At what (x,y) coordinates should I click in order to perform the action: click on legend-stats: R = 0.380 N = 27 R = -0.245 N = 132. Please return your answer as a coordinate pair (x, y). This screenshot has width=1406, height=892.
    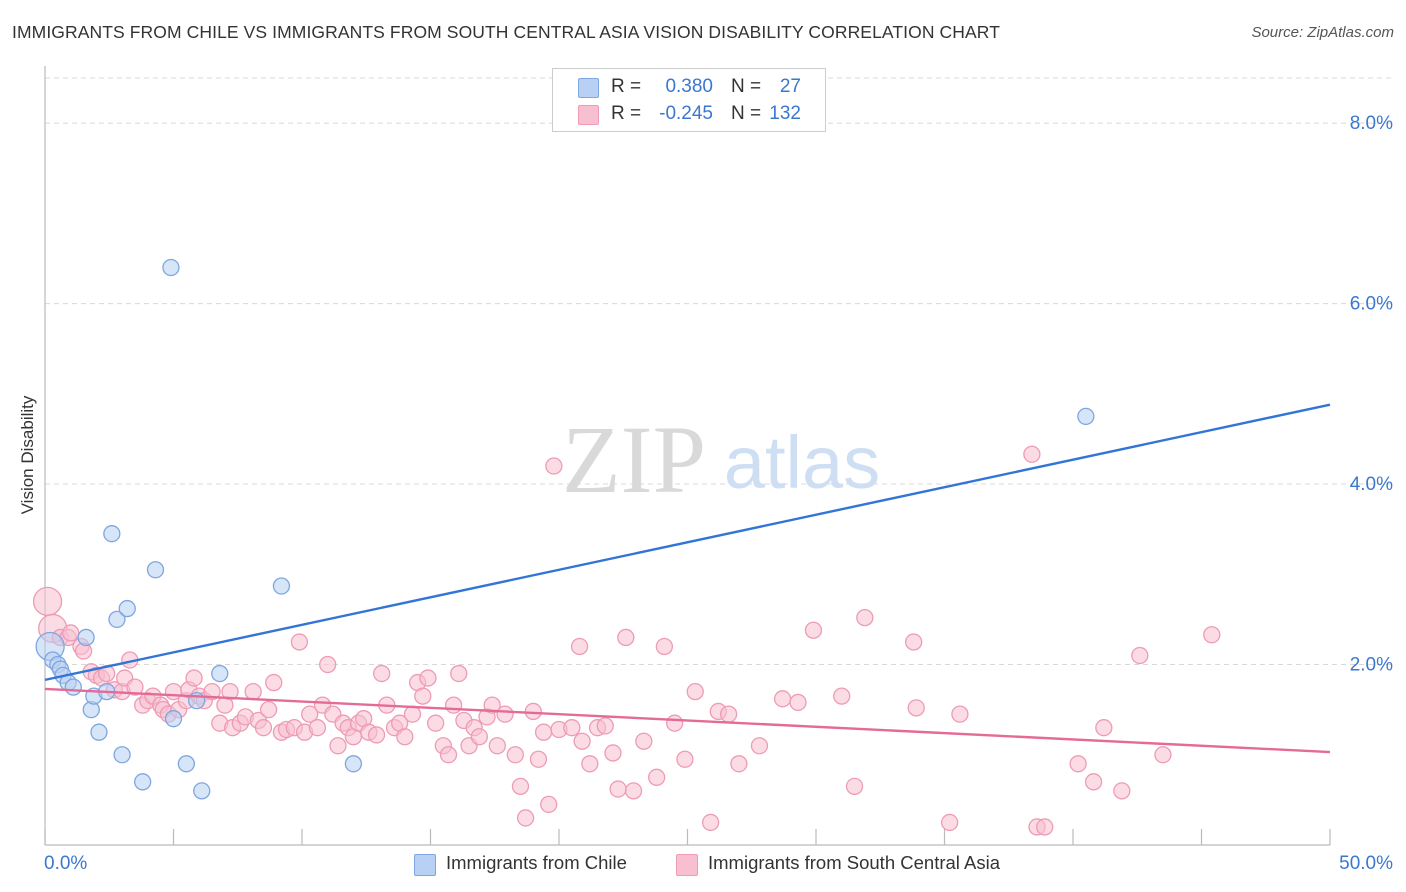
    Looking at the image, I should click on (689, 100).